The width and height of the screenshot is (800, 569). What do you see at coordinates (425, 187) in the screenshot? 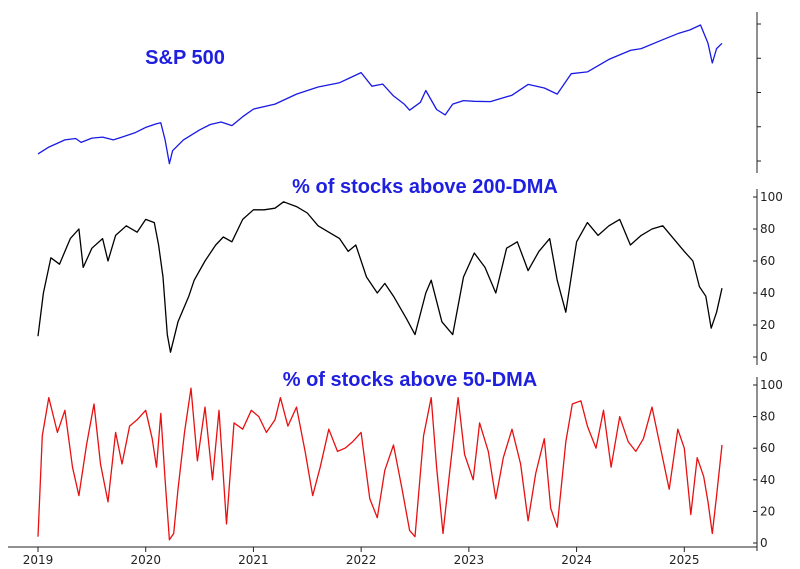
I see `panel-title-200dma: % of stocks above 200-DMA` at bounding box center [425, 187].